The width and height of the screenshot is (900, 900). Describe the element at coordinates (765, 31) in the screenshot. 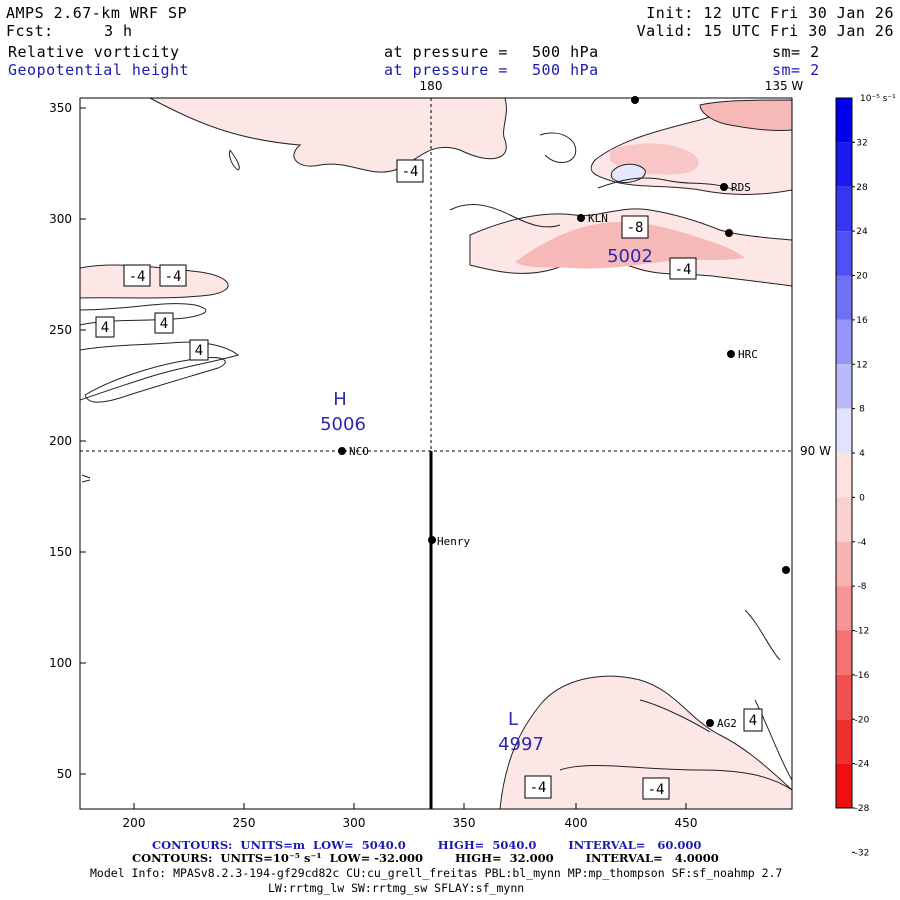

I see `valid-time: Valid: 15 UTC Fri 30 Jan 26` at that location.